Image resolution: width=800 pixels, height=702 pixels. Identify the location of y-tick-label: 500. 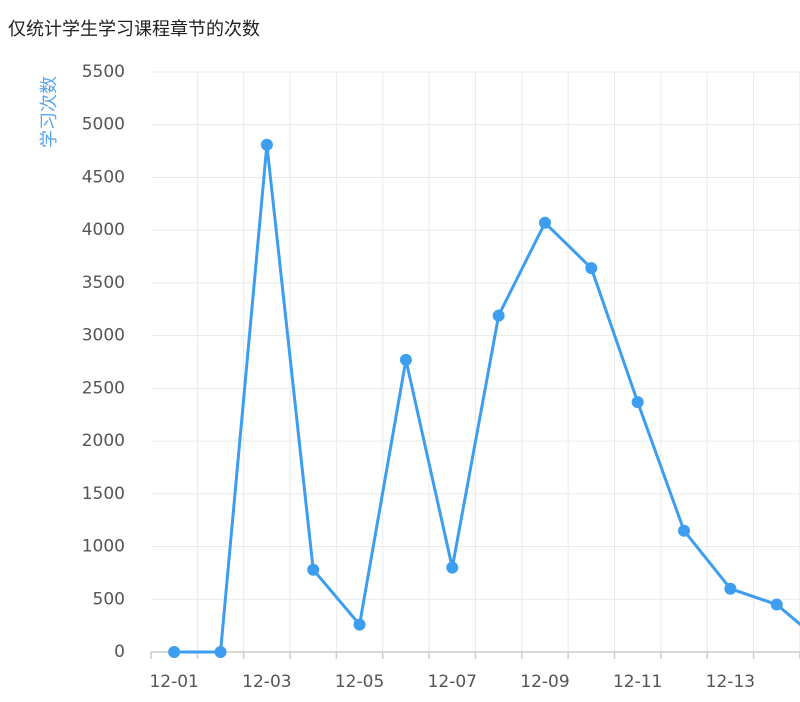
(109, 599).